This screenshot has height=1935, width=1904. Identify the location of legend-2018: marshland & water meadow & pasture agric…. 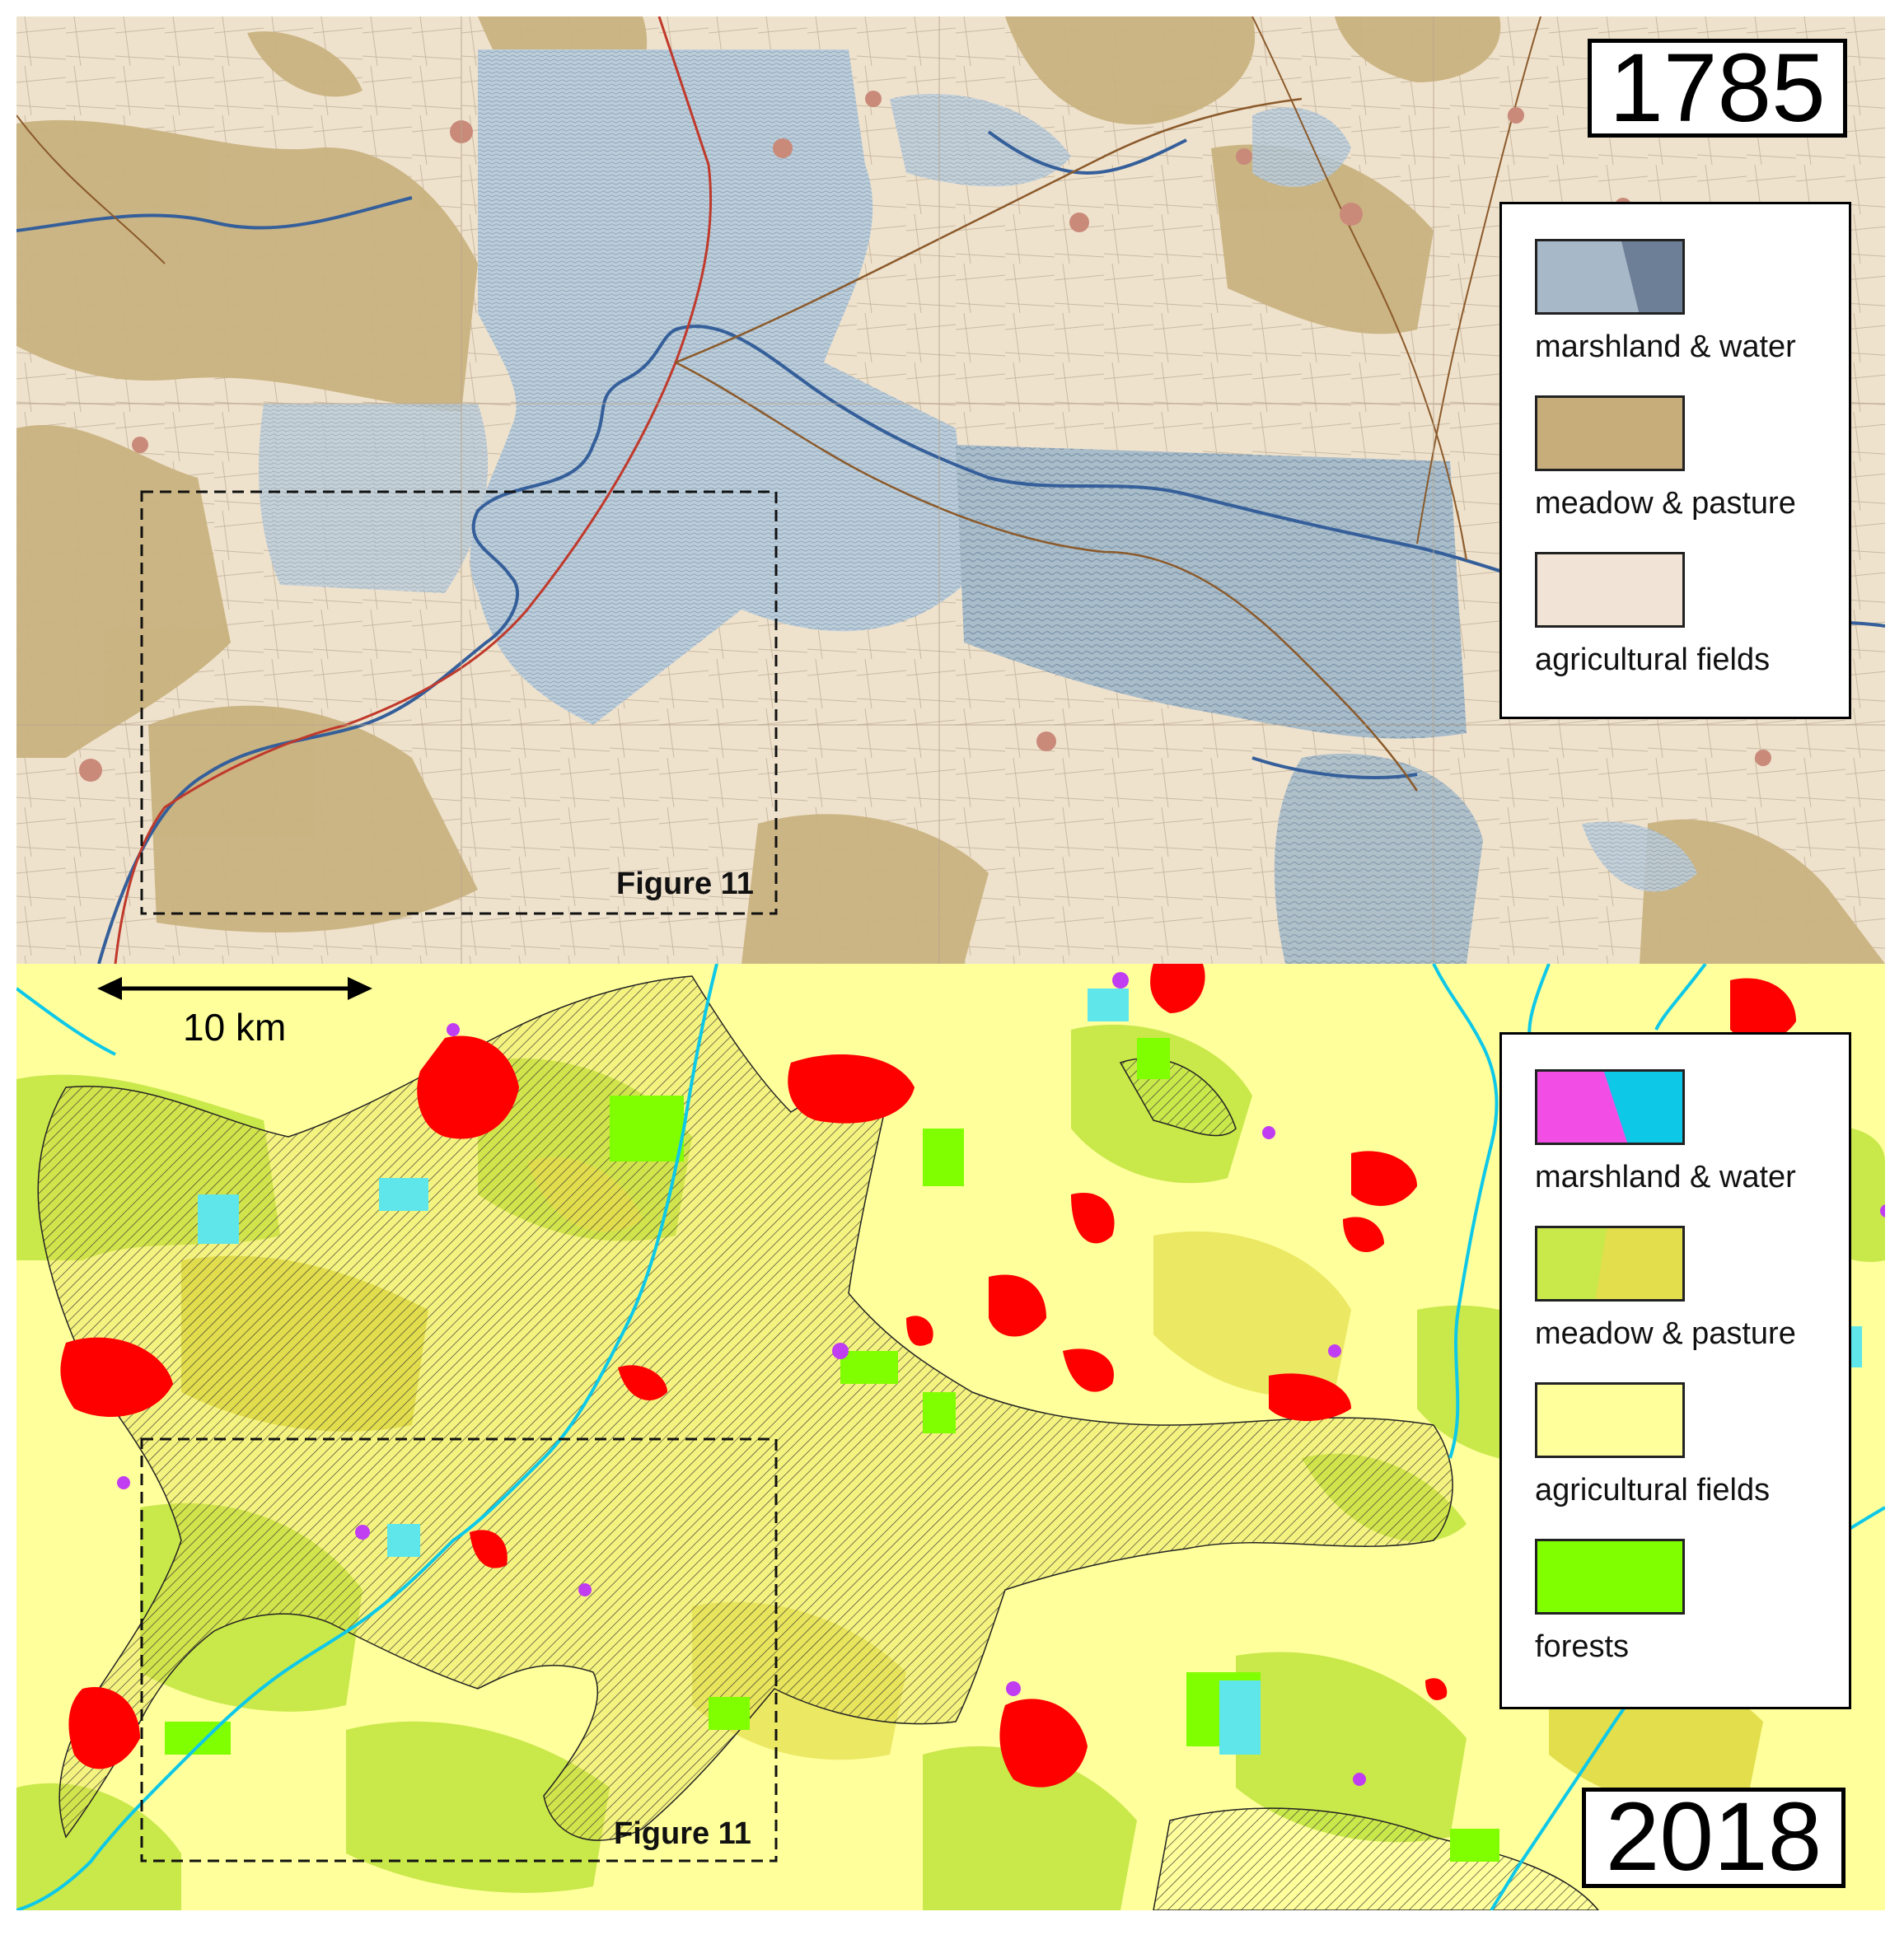
(1675, 1370).